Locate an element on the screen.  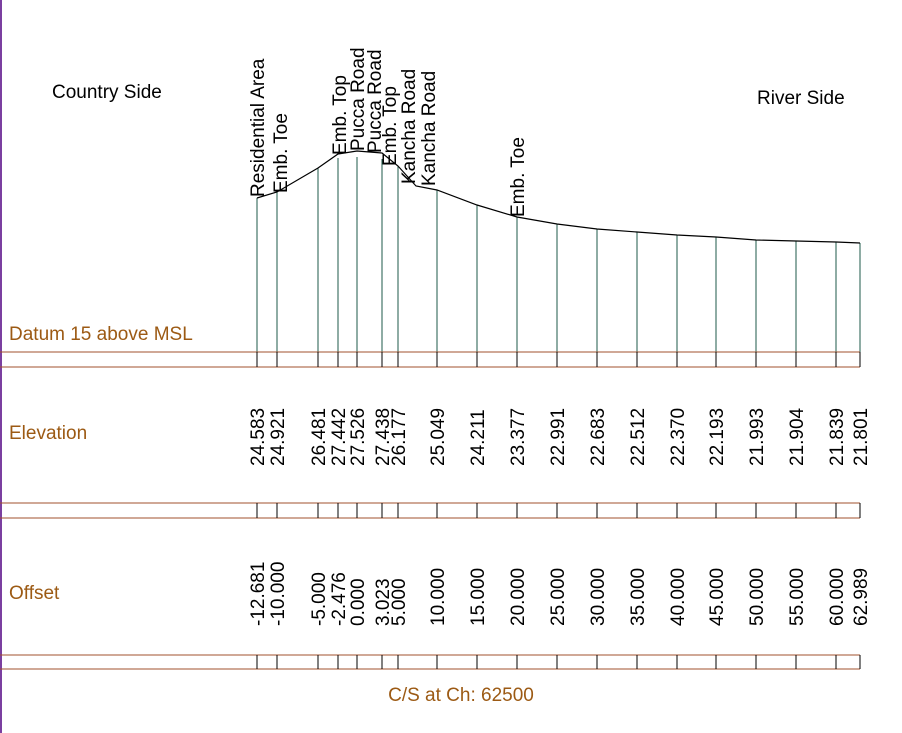
feature-label: Residential Area is located at coordinates (258, 127).